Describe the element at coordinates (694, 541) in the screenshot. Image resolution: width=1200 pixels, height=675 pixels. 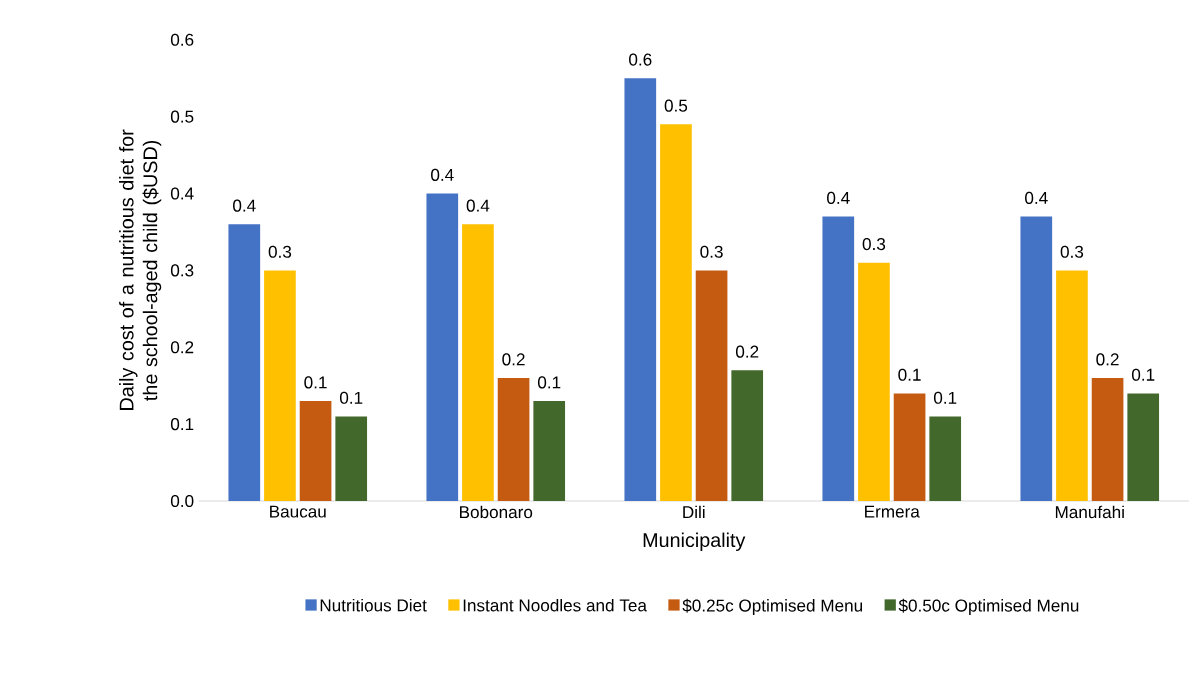
I see `x-axis-title: Municipality` at that location.